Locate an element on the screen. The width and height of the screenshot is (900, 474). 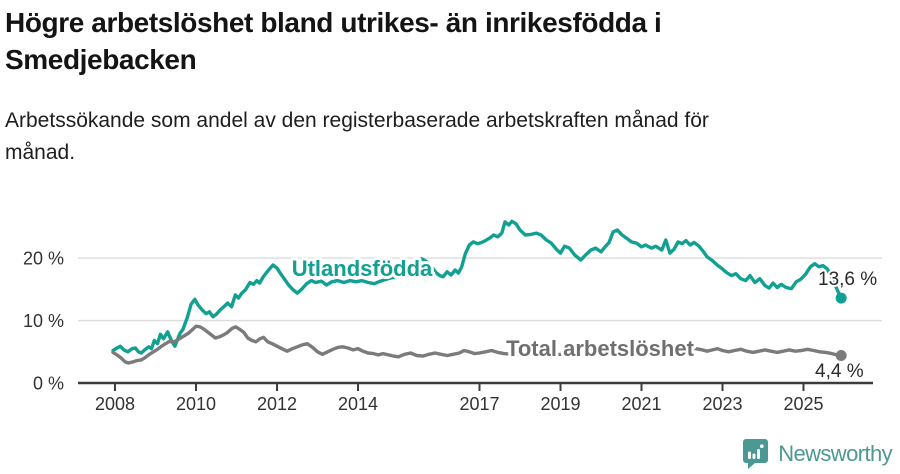
x-tick-label: 2019 is located at coordinates (560, 404).